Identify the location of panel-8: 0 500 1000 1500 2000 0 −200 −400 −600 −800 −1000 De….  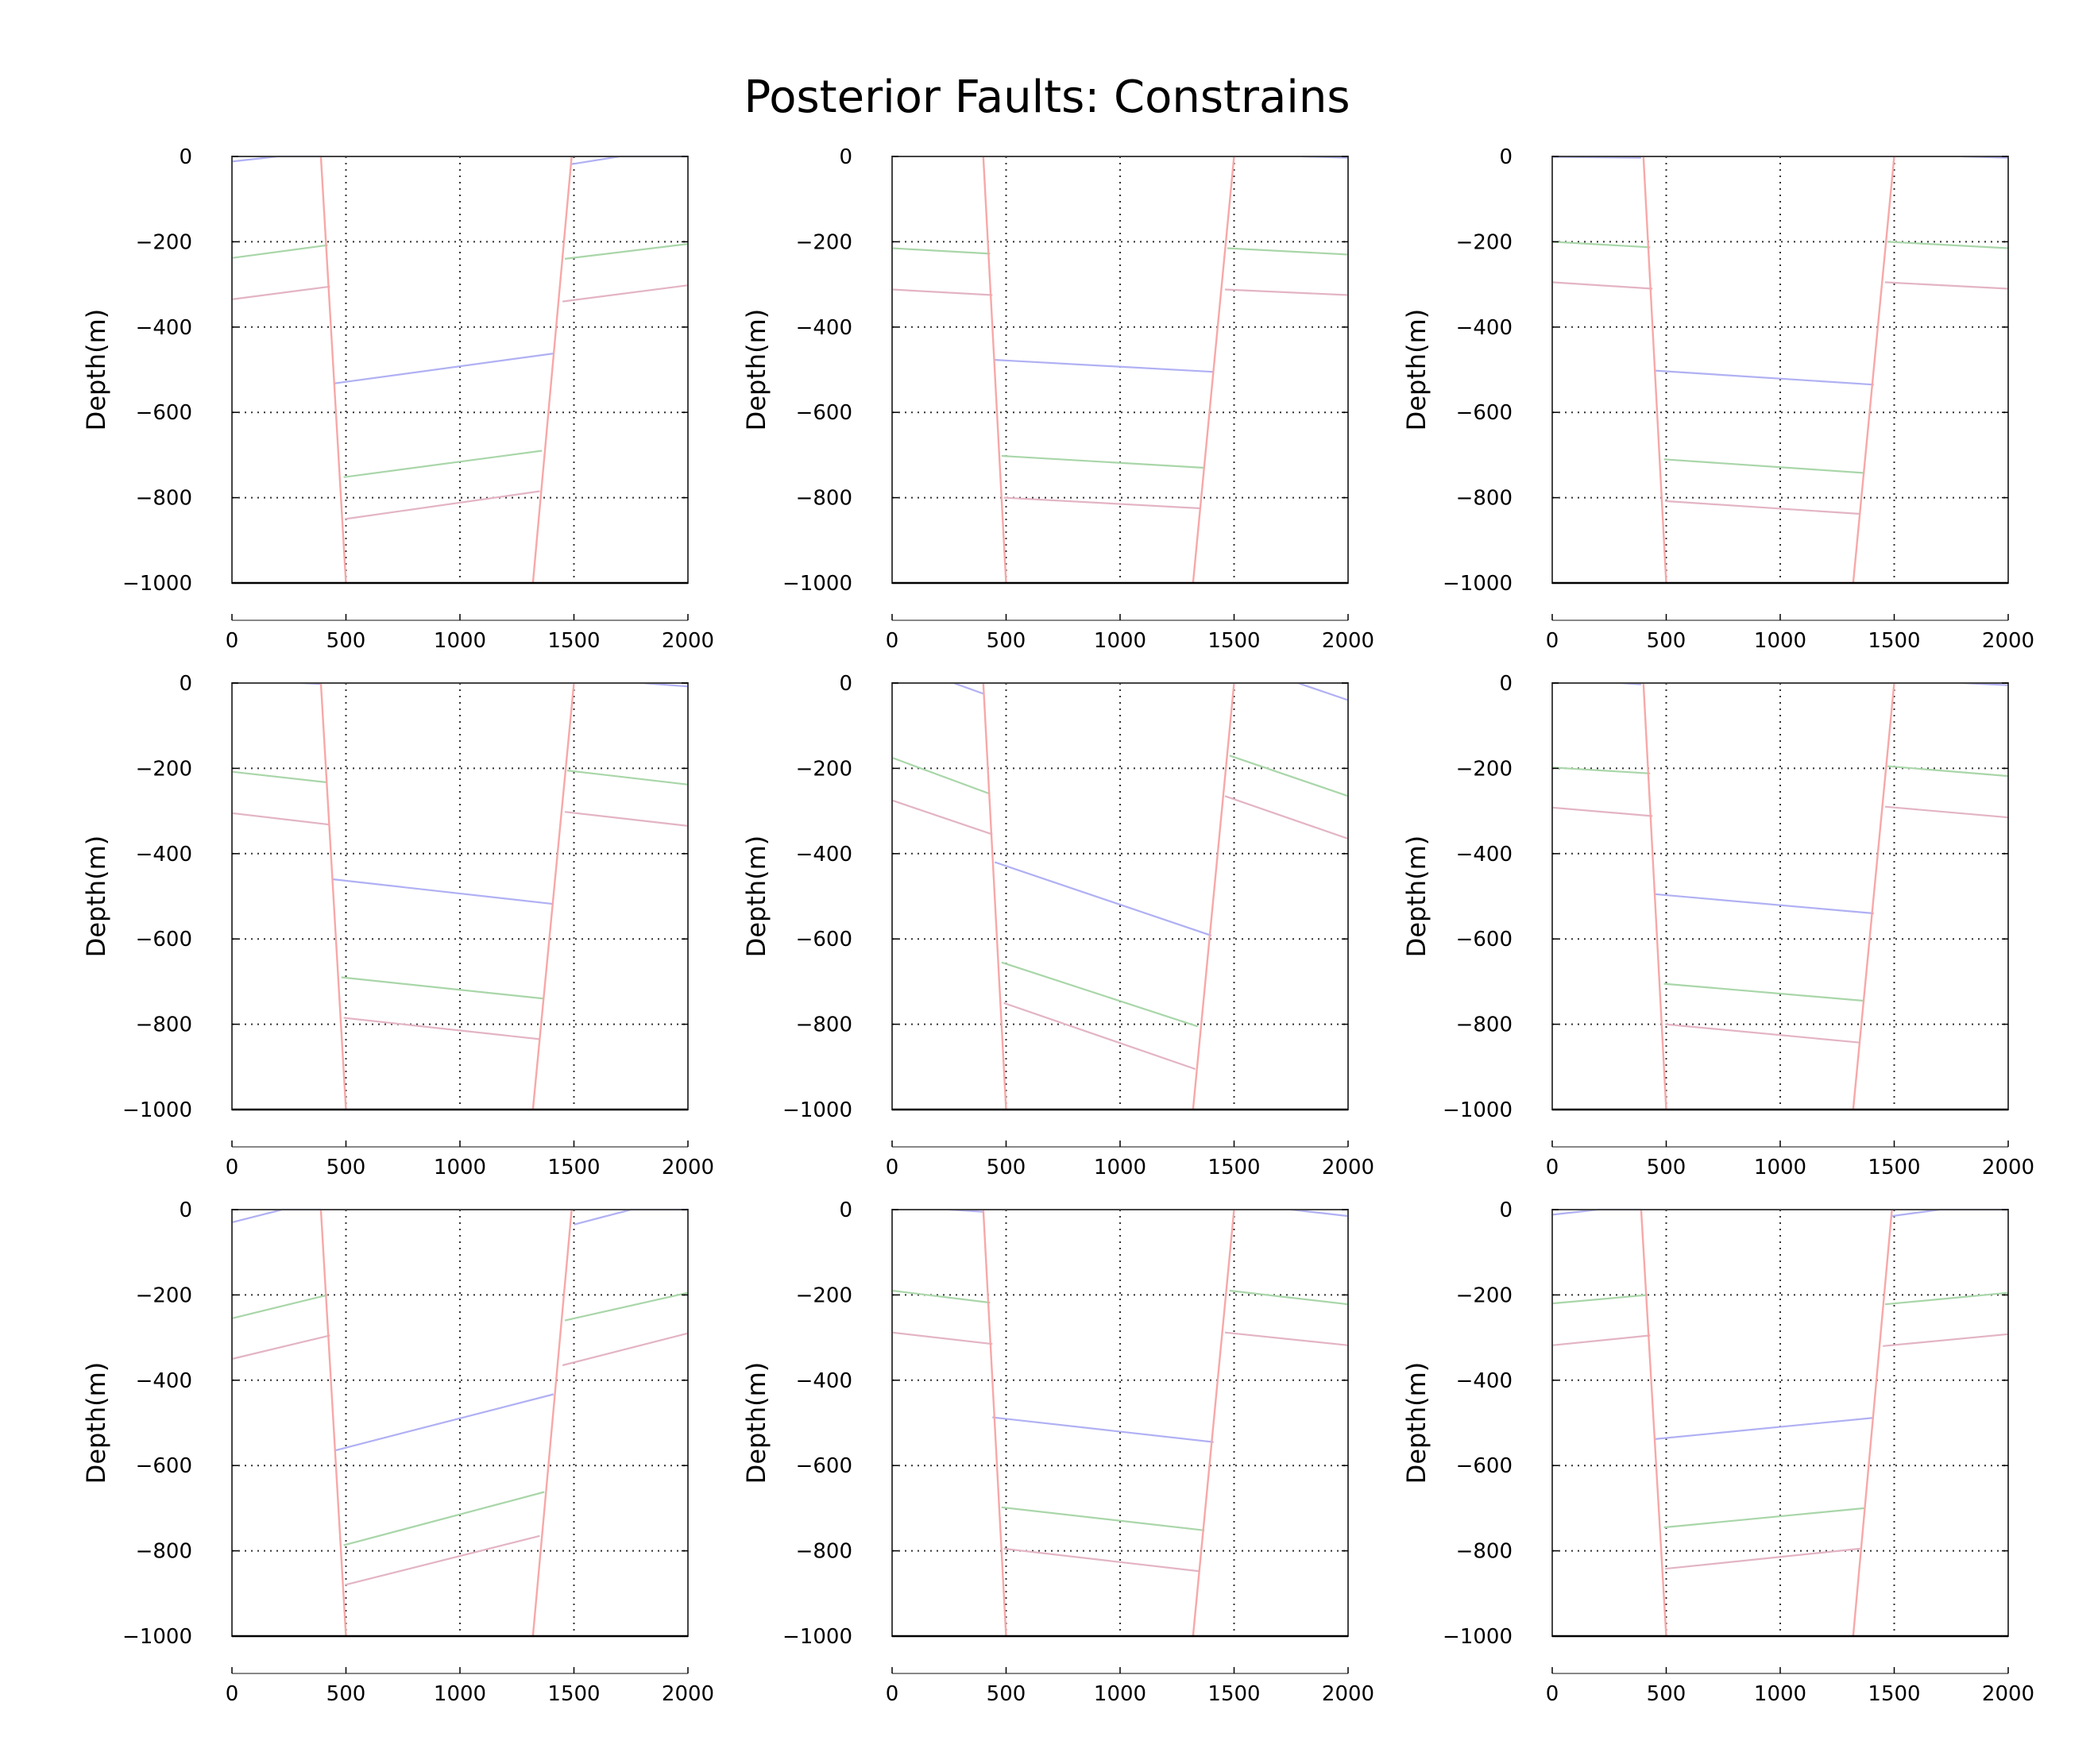
(1058, 1452).